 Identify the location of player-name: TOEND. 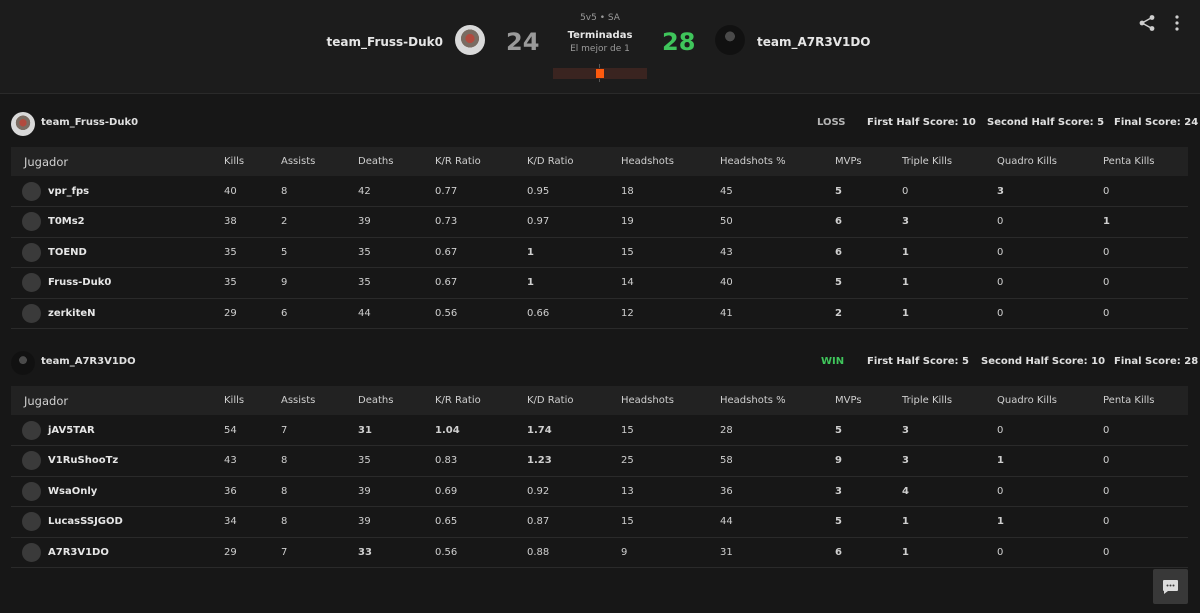
(67, 252).